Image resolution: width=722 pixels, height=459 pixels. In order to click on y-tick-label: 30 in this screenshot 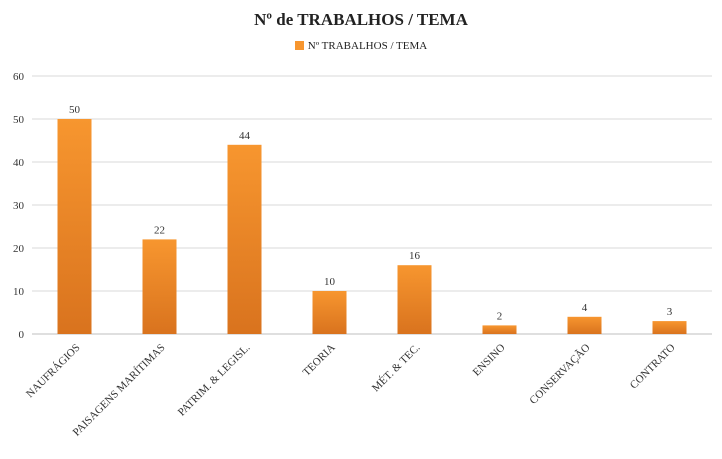, I will do `click(19, 206)`.